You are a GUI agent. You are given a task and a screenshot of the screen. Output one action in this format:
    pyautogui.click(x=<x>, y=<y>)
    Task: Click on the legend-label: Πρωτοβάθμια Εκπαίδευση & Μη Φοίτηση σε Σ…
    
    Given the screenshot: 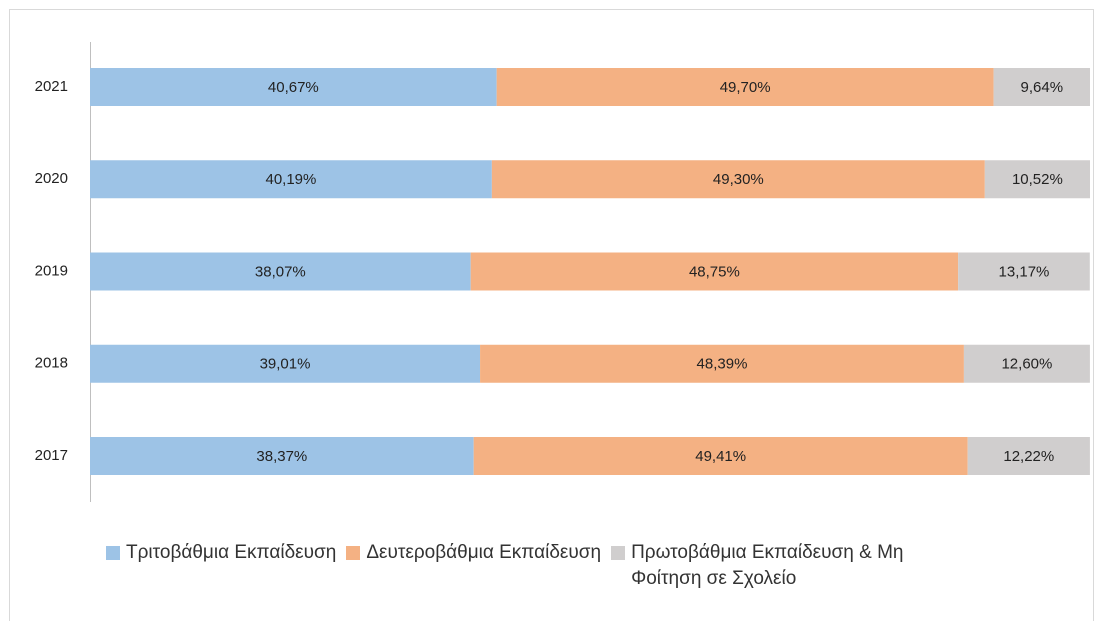 What is the action you would take?
    pyautogui.click(x=767, y=565)
    